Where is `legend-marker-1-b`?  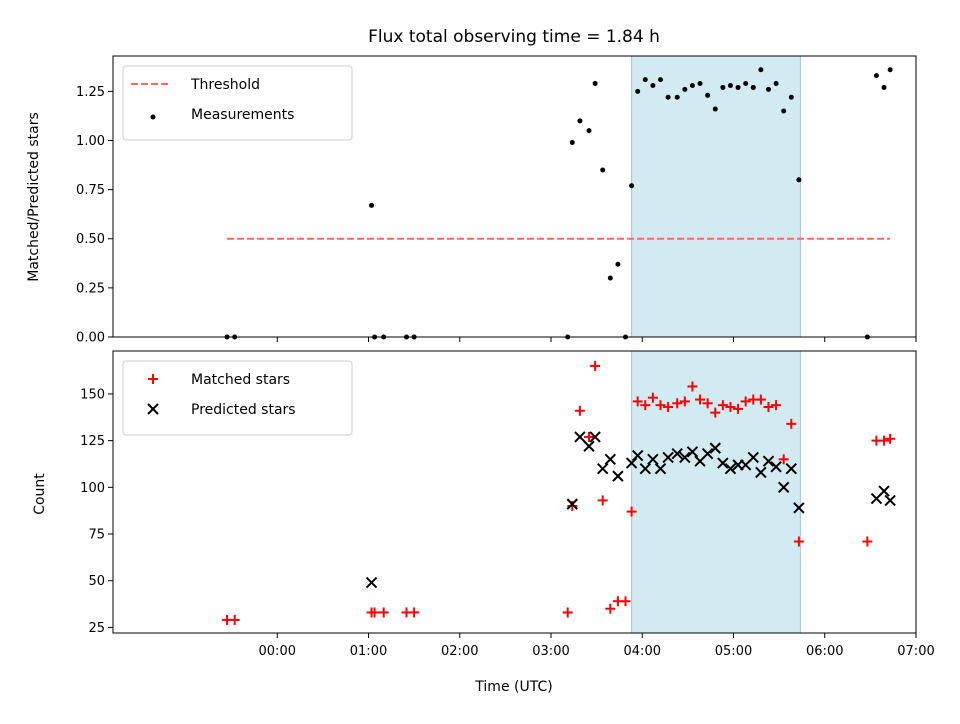 legend-marker-1-b is located at coordinates (153, 409).